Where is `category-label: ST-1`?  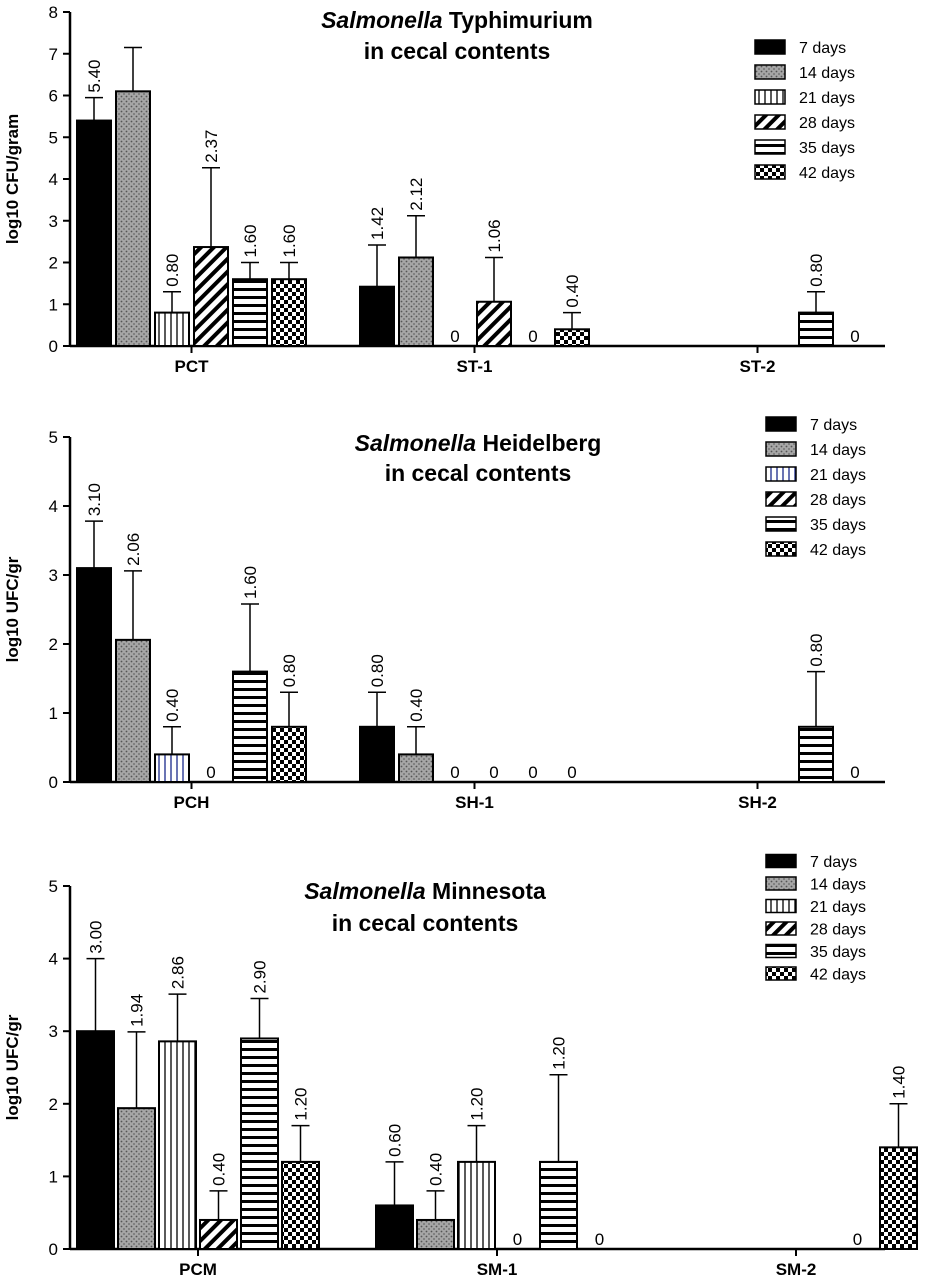
category-label: ST-1 is located at coordinates (475, 366).